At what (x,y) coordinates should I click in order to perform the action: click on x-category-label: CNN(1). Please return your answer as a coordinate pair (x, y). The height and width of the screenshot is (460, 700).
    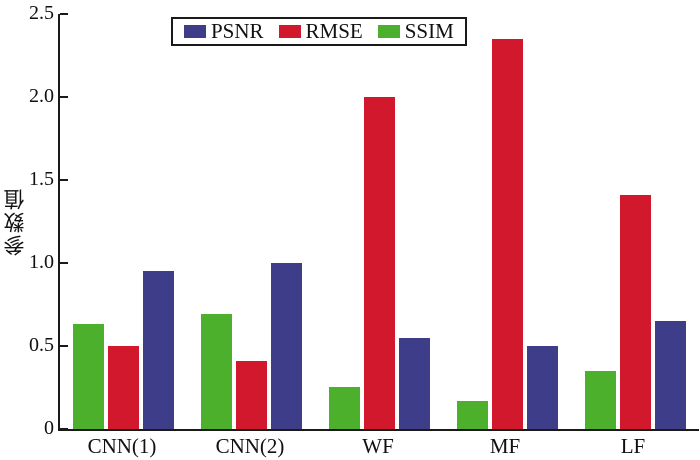
    Looking at the image, I should click on (122, 446).